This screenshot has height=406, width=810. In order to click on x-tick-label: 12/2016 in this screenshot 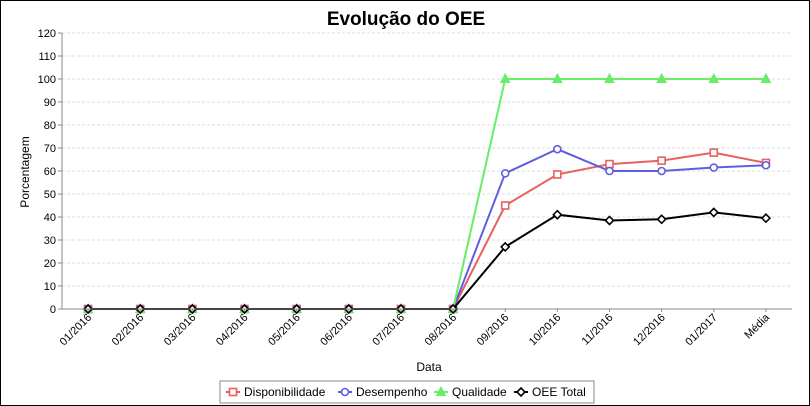, I will do `click(649, 330)`.